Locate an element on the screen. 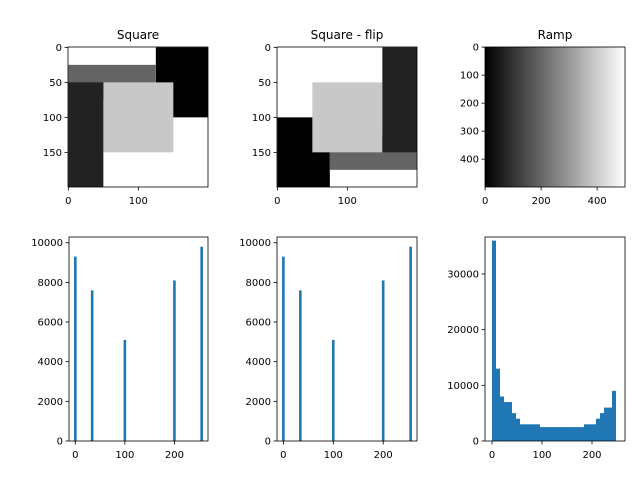 The width and height of the screenshot is (640, 480). x-tick-label: 400 is located at coordinates (597, 201).